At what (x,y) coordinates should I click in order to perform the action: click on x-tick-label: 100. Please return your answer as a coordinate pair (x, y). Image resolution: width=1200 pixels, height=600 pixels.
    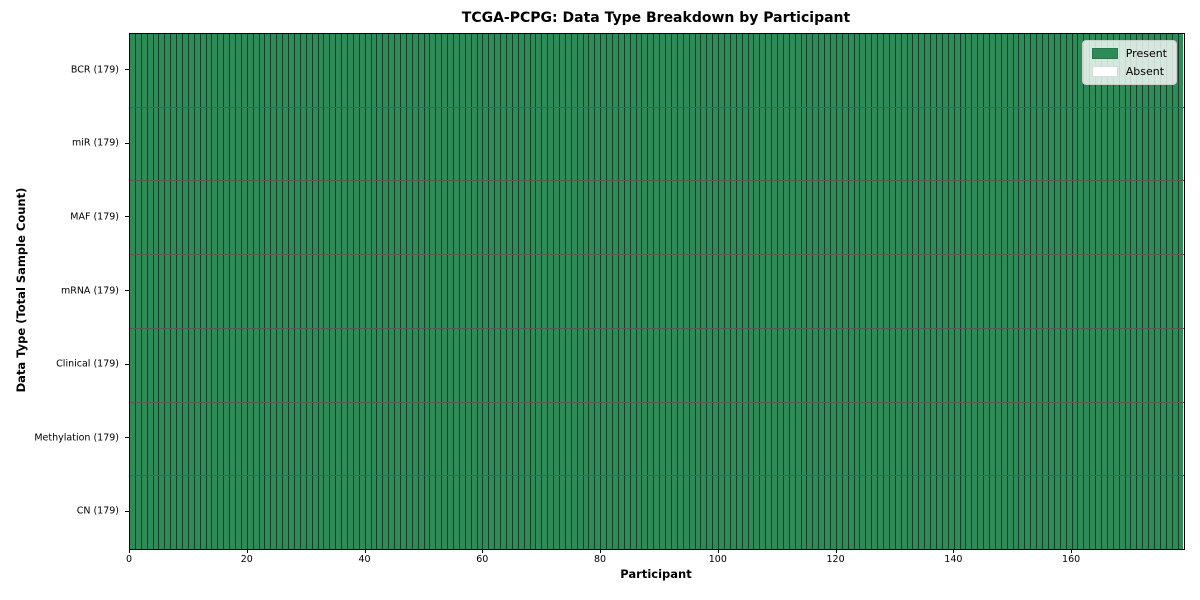
    Looking at the image, I should click on (717, 559).